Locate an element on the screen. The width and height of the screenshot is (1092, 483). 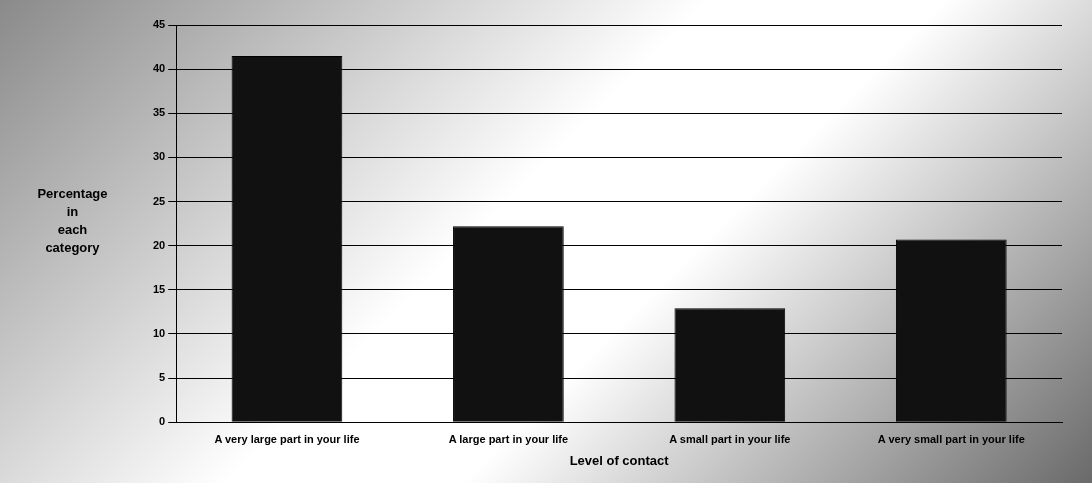
y-tick-label: 30 is located at coordinates (159, 156).